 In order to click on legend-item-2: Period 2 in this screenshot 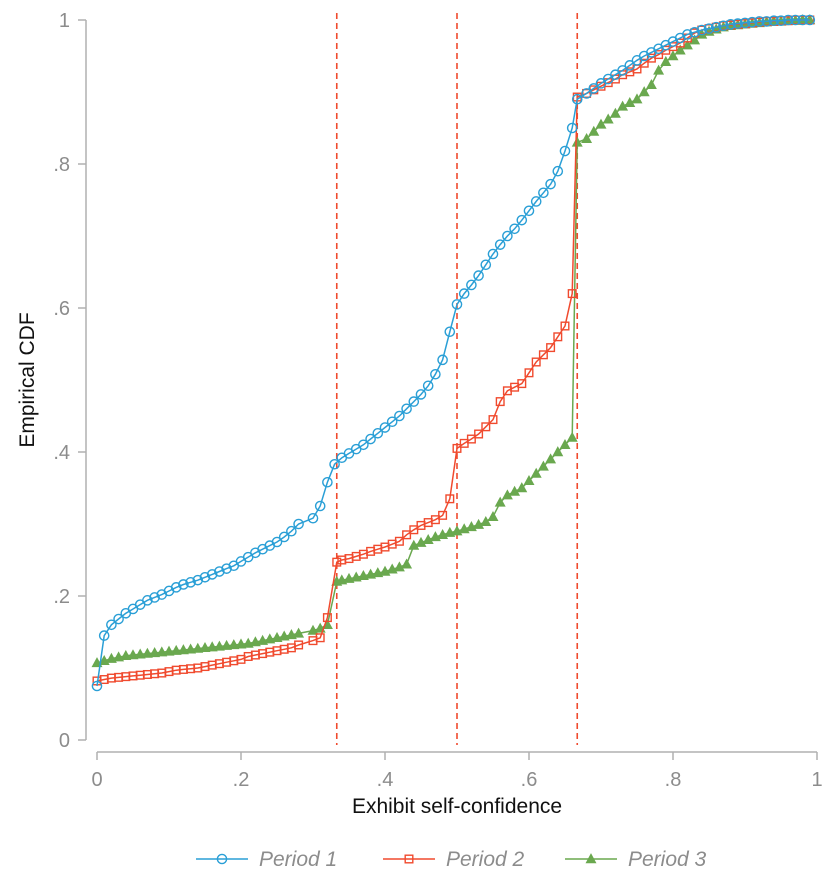, I will do `click(454, 859)`.